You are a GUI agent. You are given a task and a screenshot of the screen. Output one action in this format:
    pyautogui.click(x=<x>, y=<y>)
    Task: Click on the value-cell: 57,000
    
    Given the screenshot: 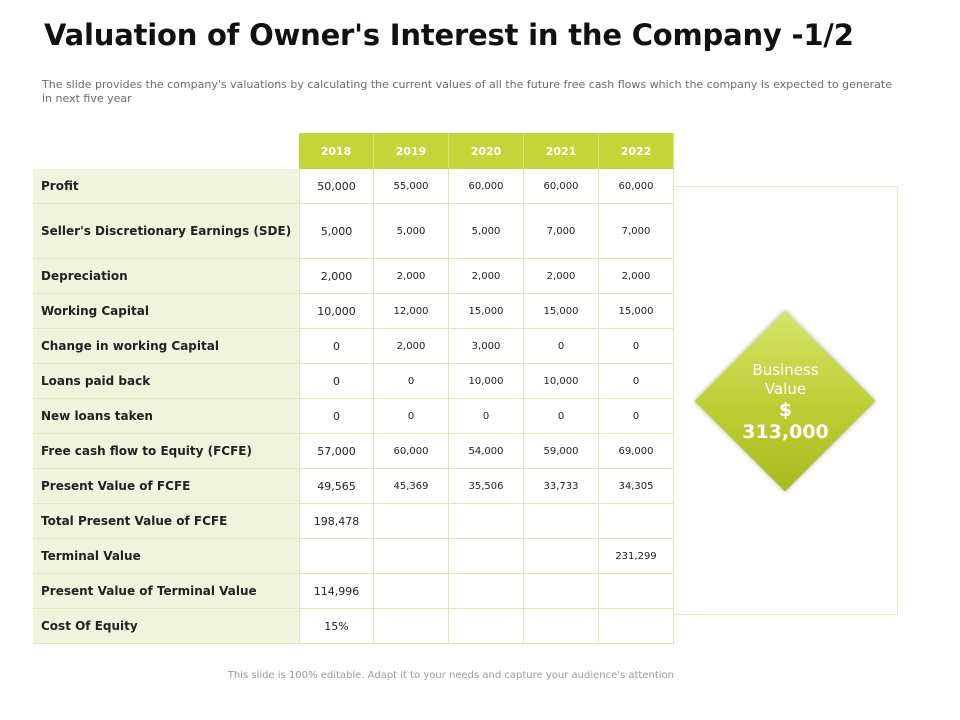 What is the action you would take?
    pyautogui.click(x=336, y=451)
    